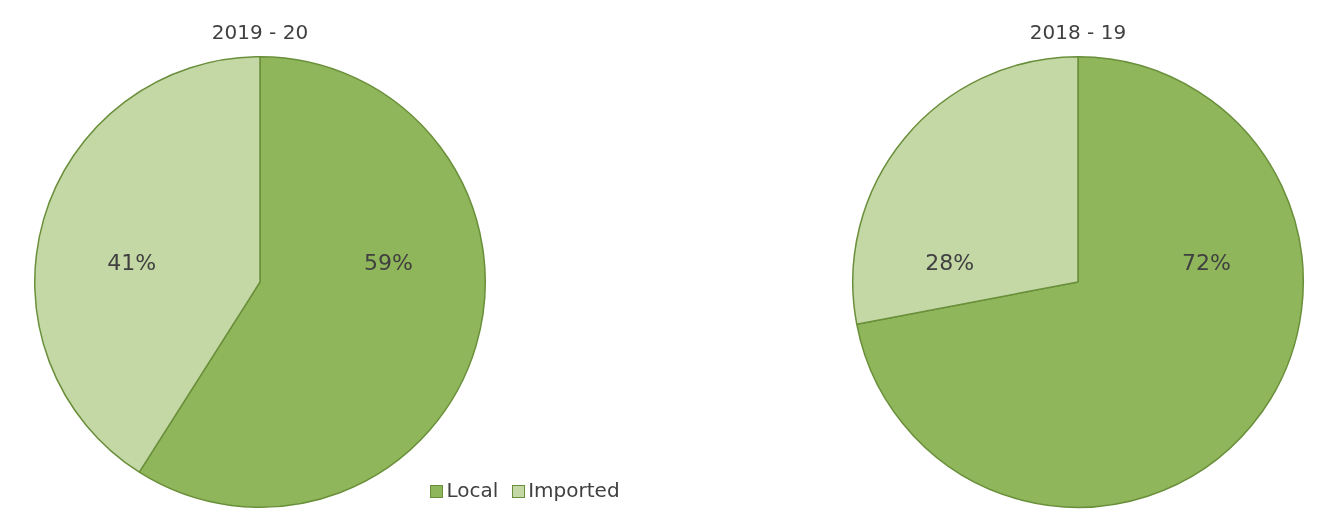 Image resolution: width=1325 pixels, height=520 pixels. Describe the element at coordinates (260, 32) in the screenshot. I see `chart-title: 2019 - 20` at that location.